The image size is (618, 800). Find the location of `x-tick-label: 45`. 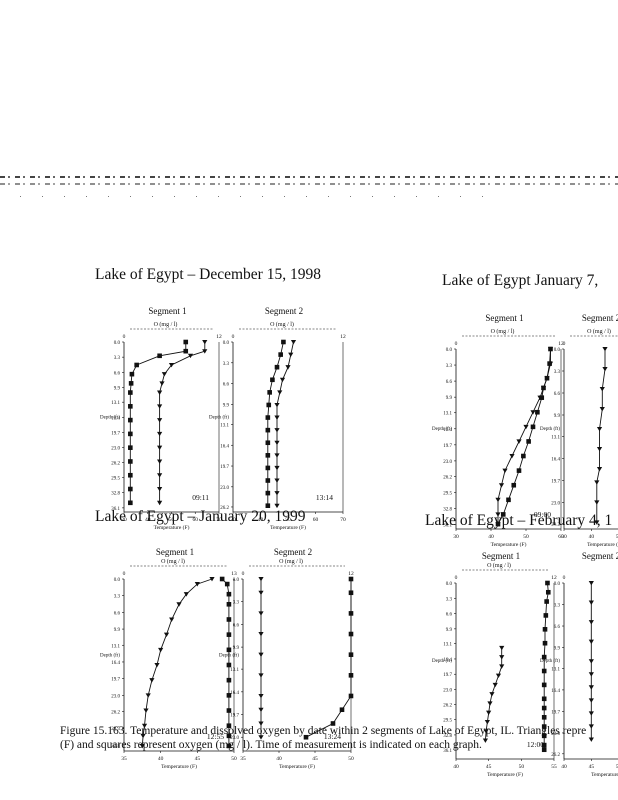

x-tick-label: 45 is located at coordinates (592, 767).